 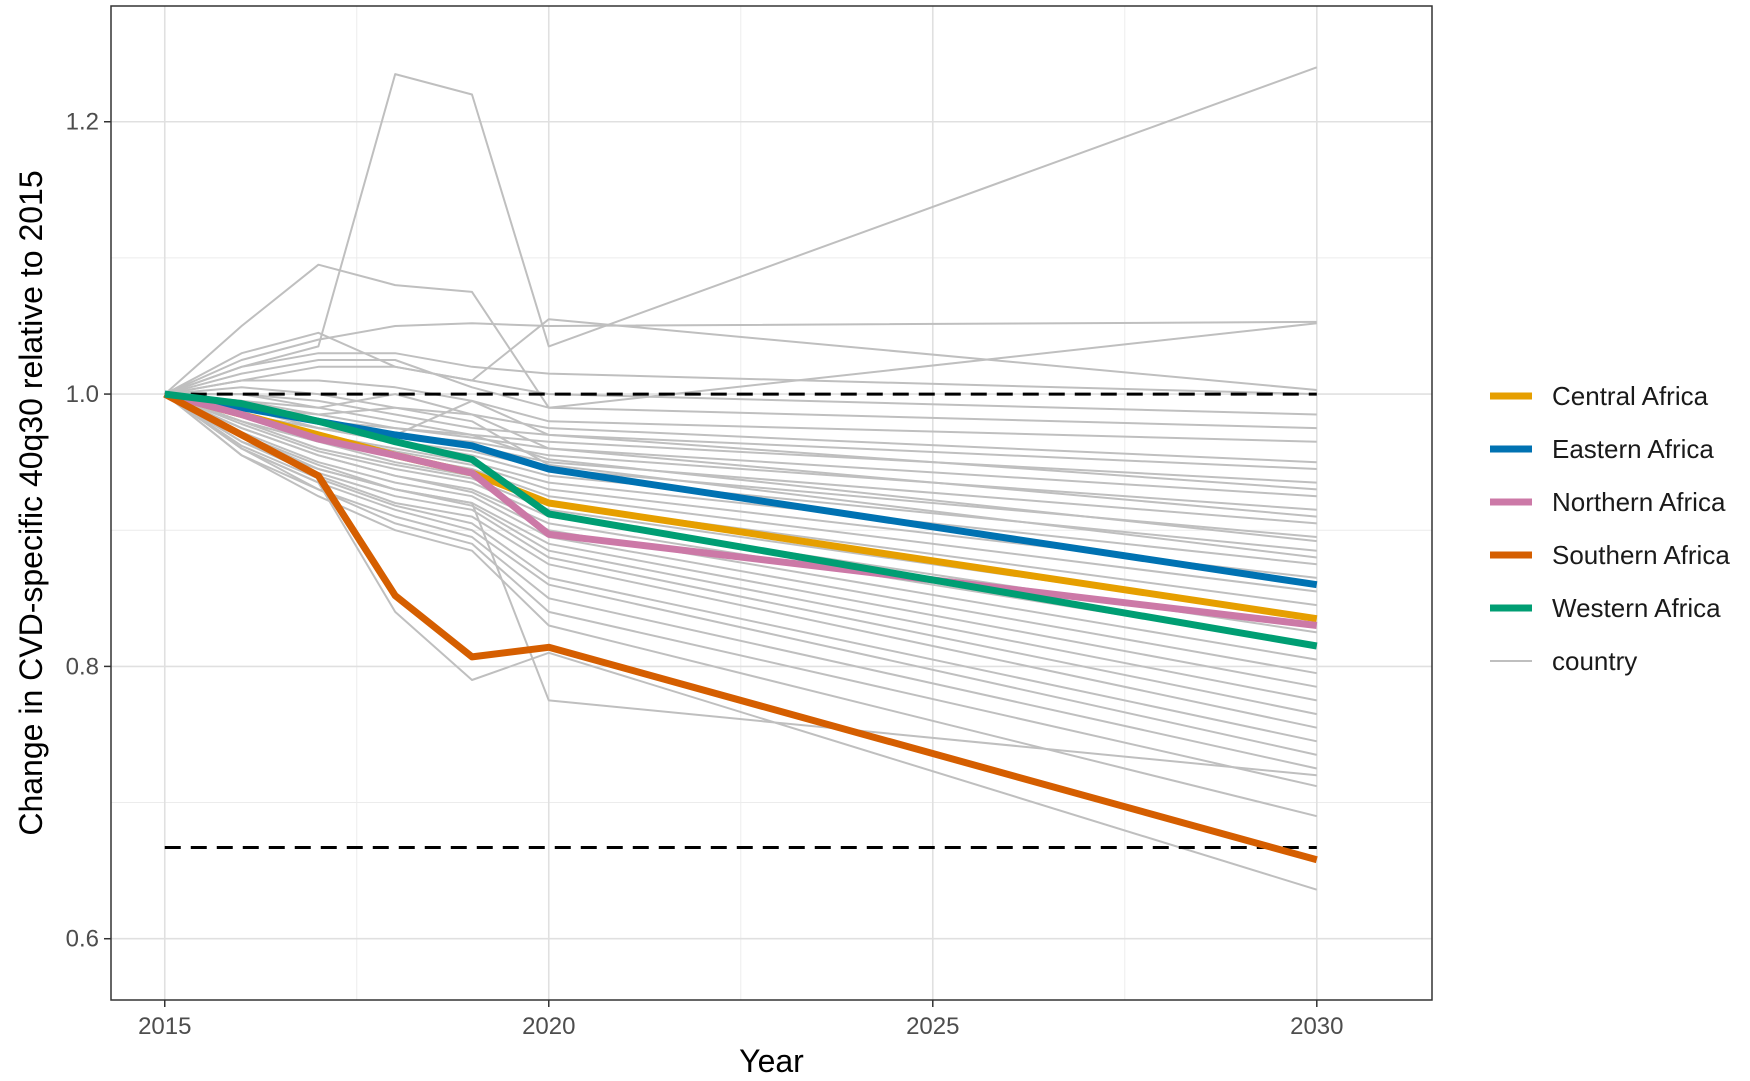 What do you see at coordinates (1594, 661) in the screenshot?
I see `legend-label: country` at bounding box center [1594, 661].